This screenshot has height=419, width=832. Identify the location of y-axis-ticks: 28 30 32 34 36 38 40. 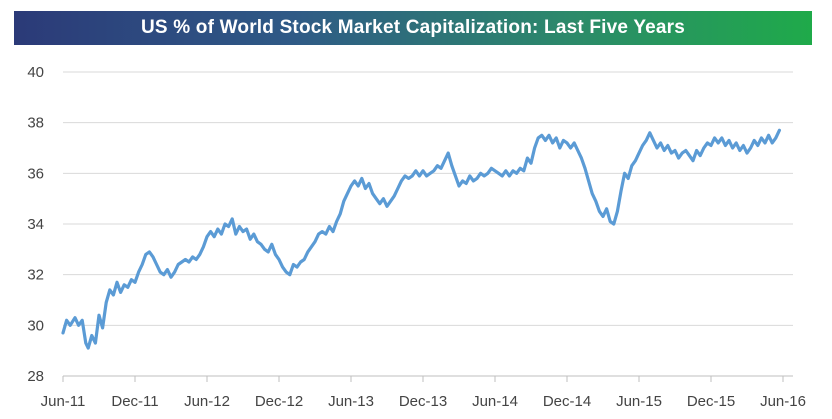
(35, 224).